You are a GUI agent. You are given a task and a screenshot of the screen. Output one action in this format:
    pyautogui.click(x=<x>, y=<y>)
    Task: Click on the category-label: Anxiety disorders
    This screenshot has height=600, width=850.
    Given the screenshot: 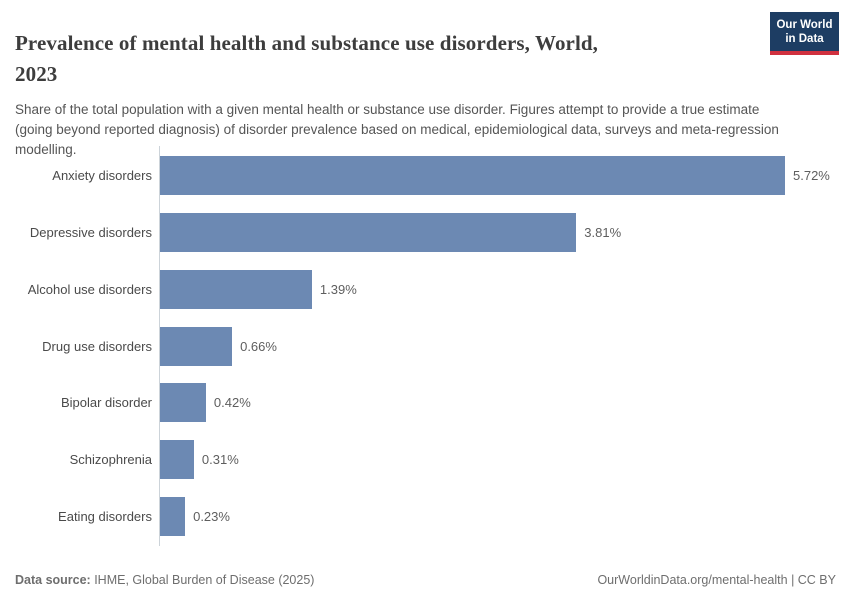 What is the action you would take?
    pyautogui.click(x=102, y=175)
    